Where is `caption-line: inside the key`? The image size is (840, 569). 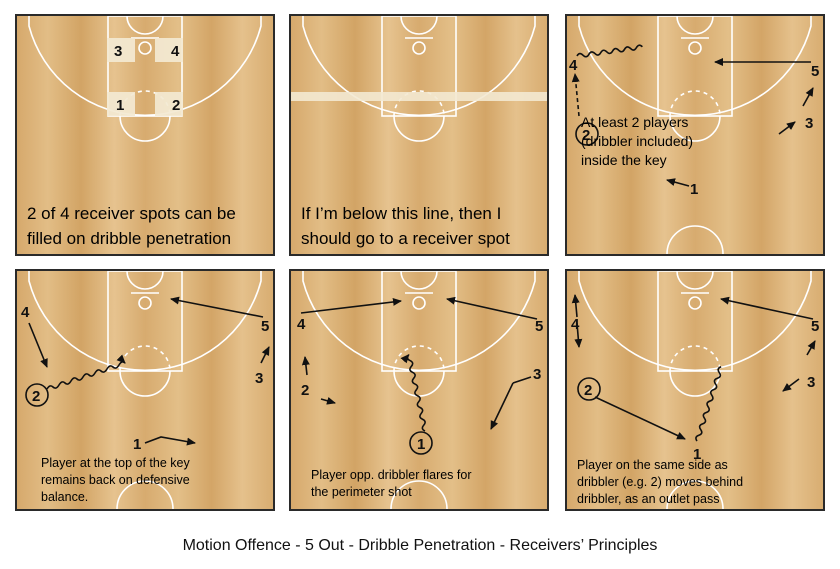 caption-line: inside the key is located at coordinates (624, 160).